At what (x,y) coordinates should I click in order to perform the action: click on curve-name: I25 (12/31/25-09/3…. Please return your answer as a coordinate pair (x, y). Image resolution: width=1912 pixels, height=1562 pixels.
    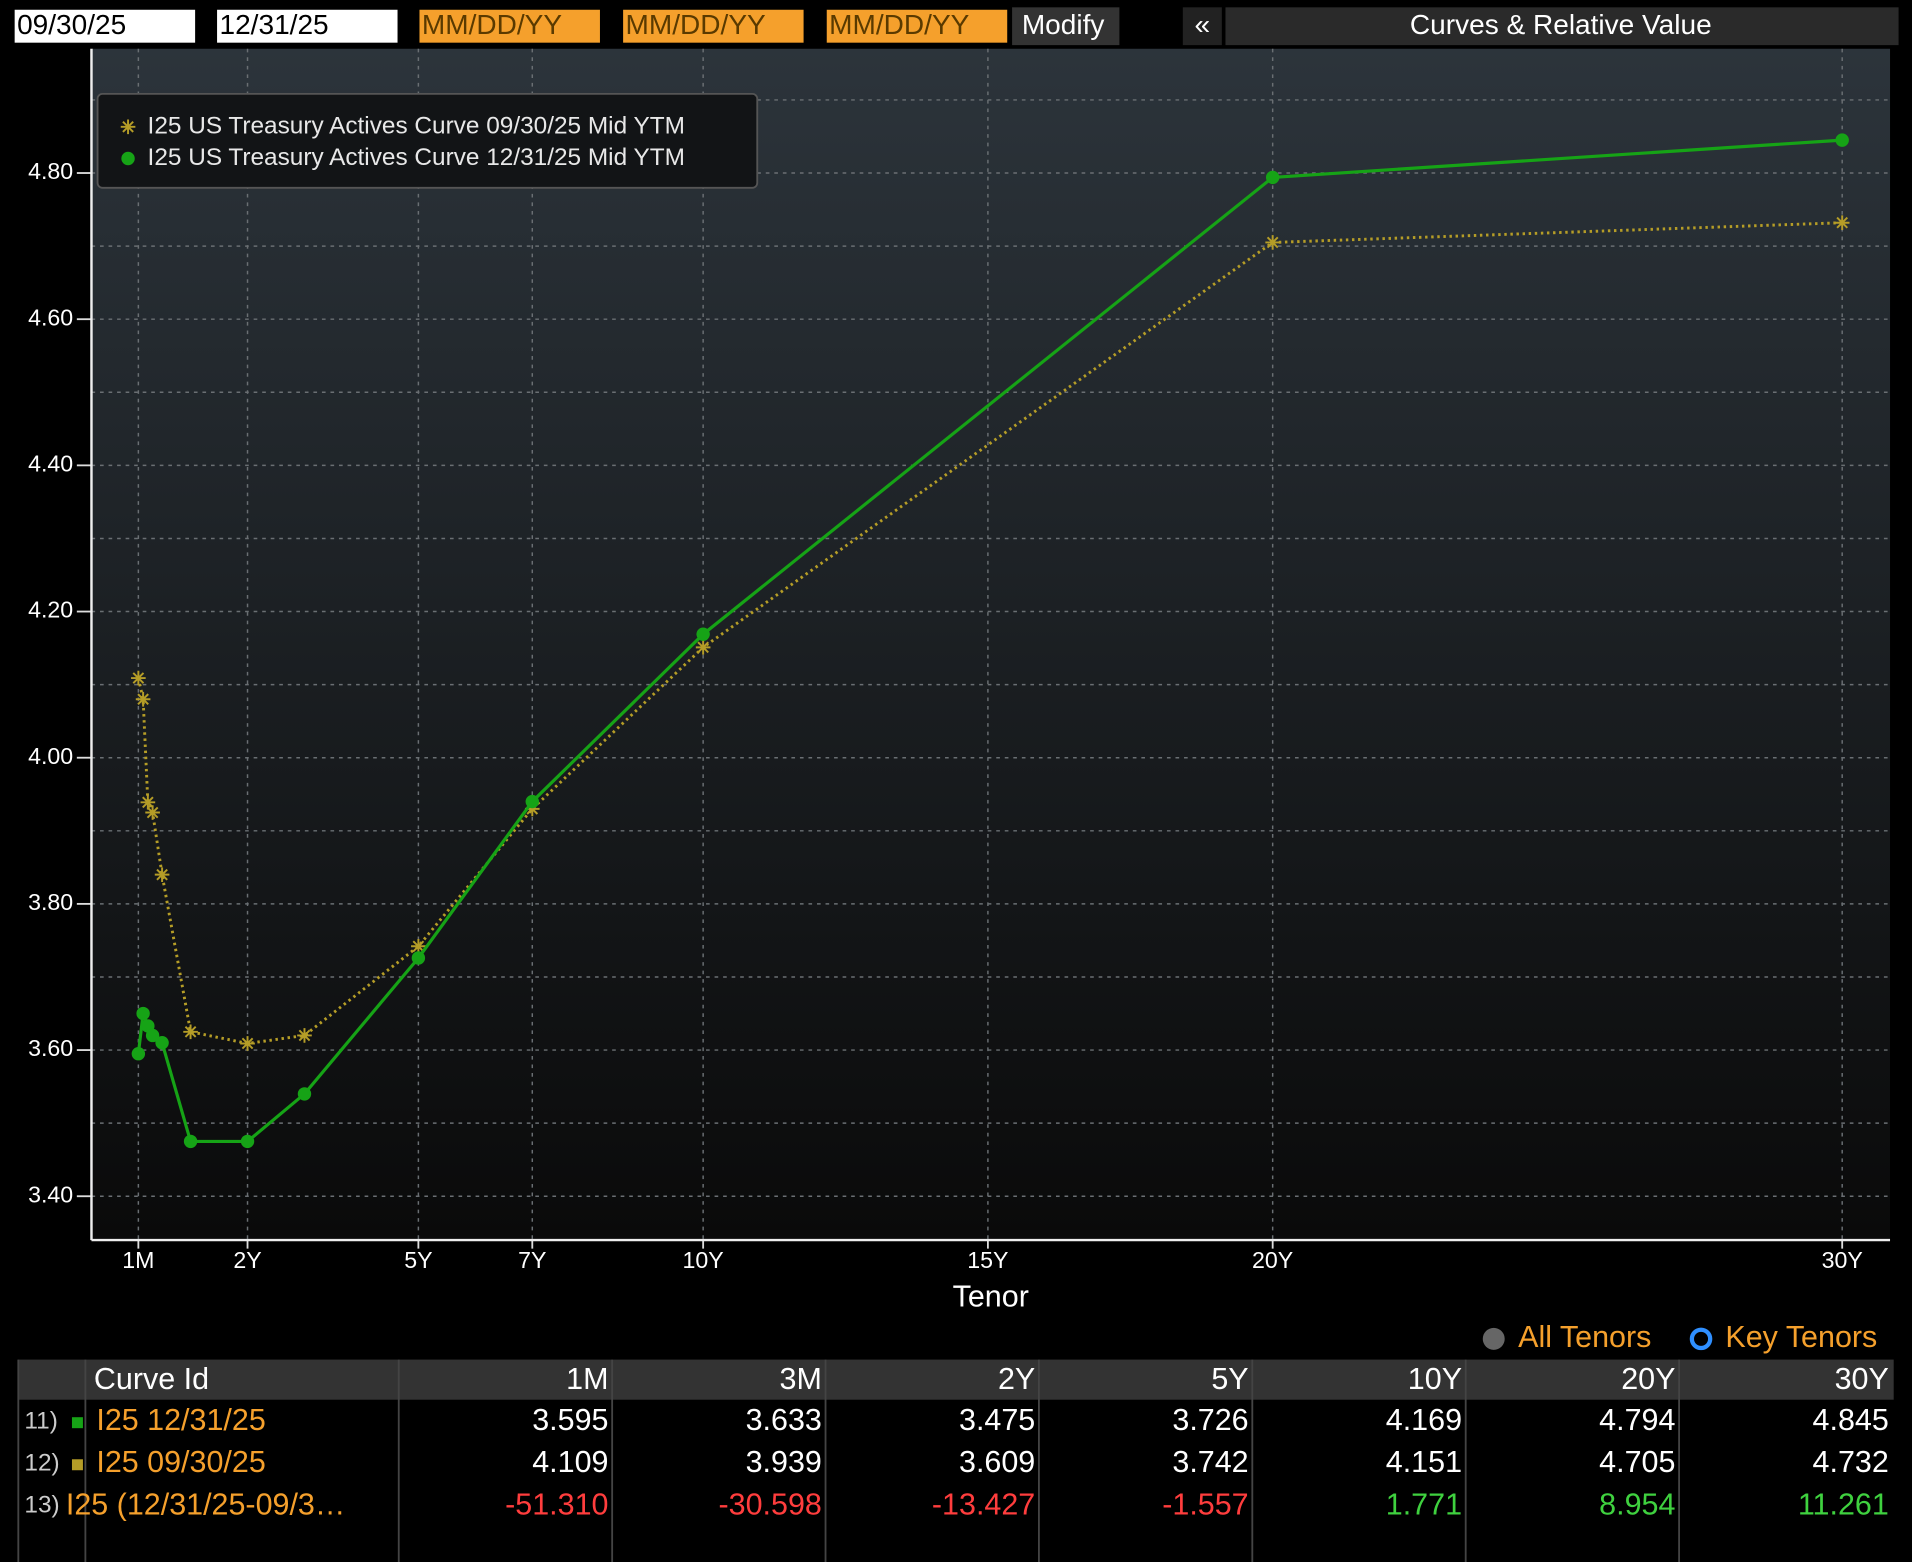
    Looking at the image, I should click on (206, 1504).